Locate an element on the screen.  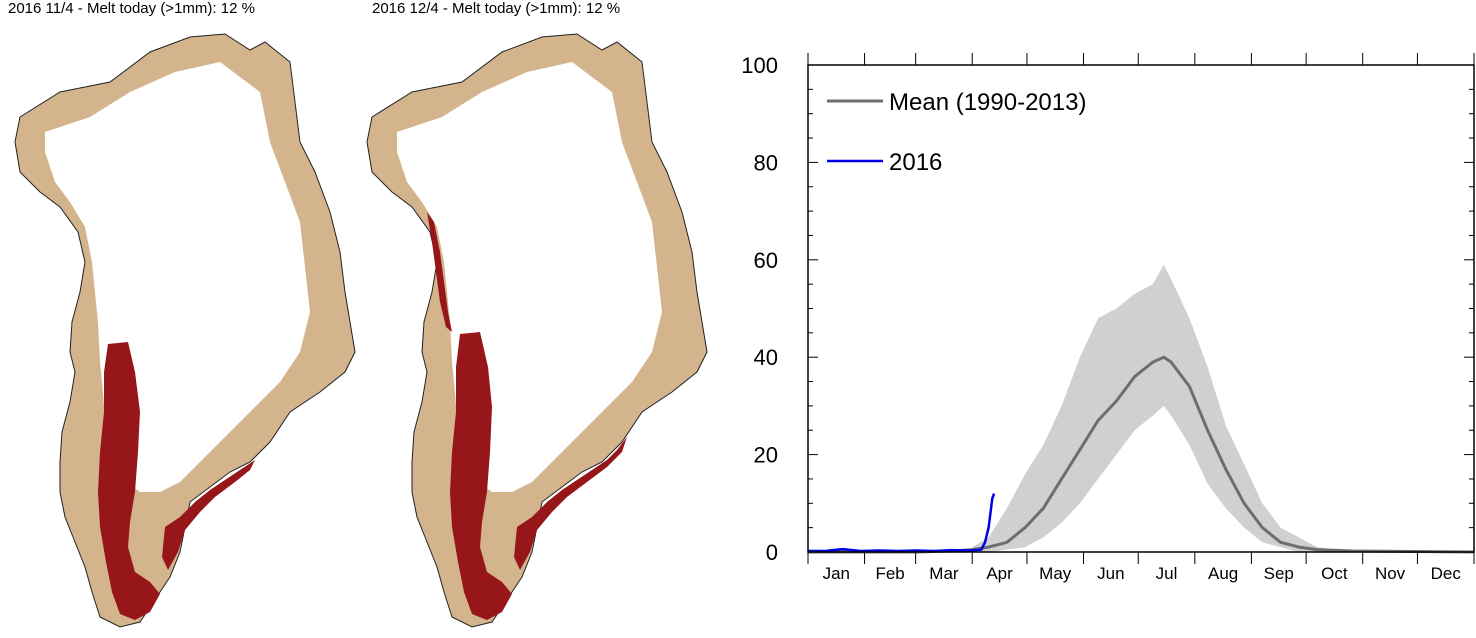
series-line-2016 is located at coordinates (902, 523).